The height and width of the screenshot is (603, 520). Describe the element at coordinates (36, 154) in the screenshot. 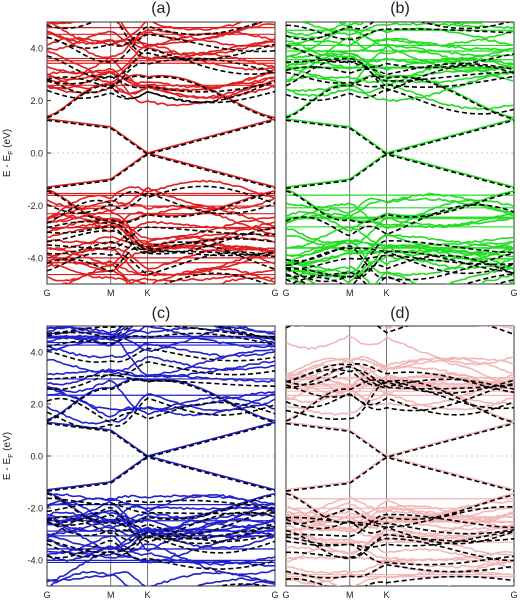

I see `y-tick-label: 0.0` at that location.